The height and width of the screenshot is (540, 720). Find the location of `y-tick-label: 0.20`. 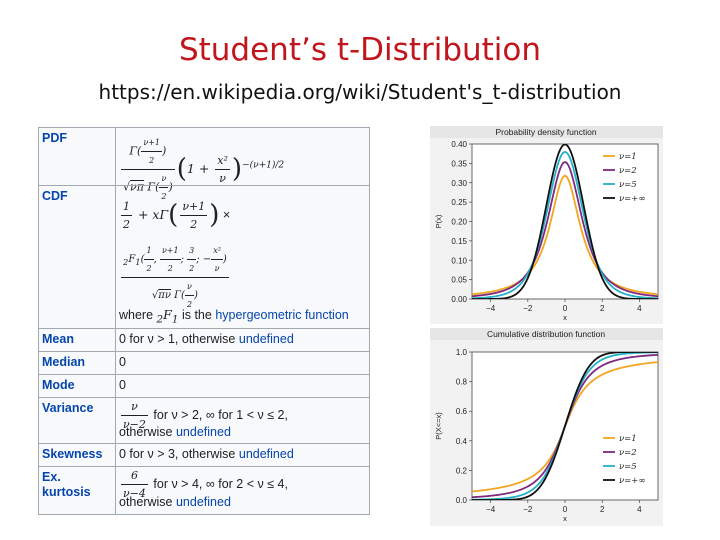

y-tick-label: 0.20 is located at coordinates (459, 222).